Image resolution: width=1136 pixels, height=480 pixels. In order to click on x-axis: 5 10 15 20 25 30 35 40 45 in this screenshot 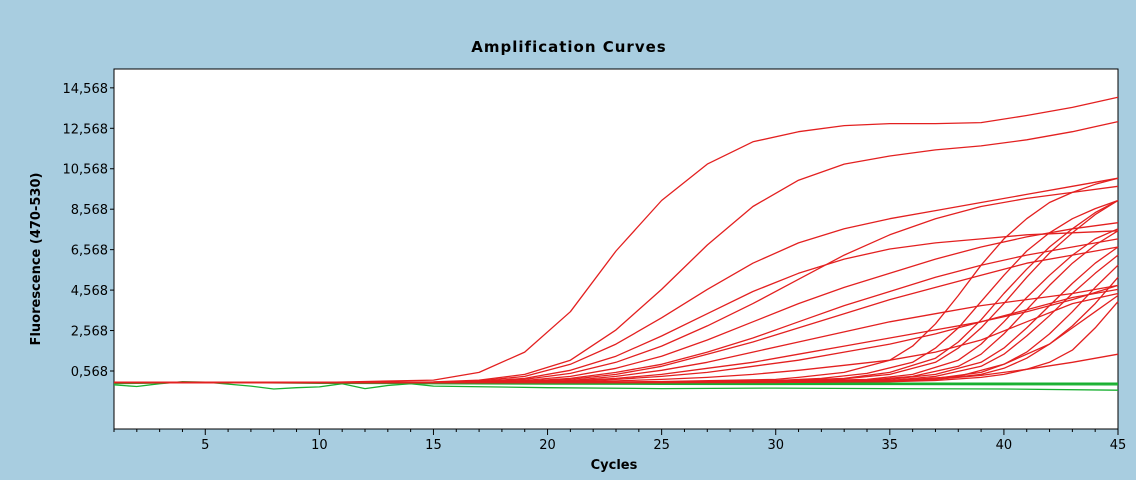, I will do `click(620, 441)`.